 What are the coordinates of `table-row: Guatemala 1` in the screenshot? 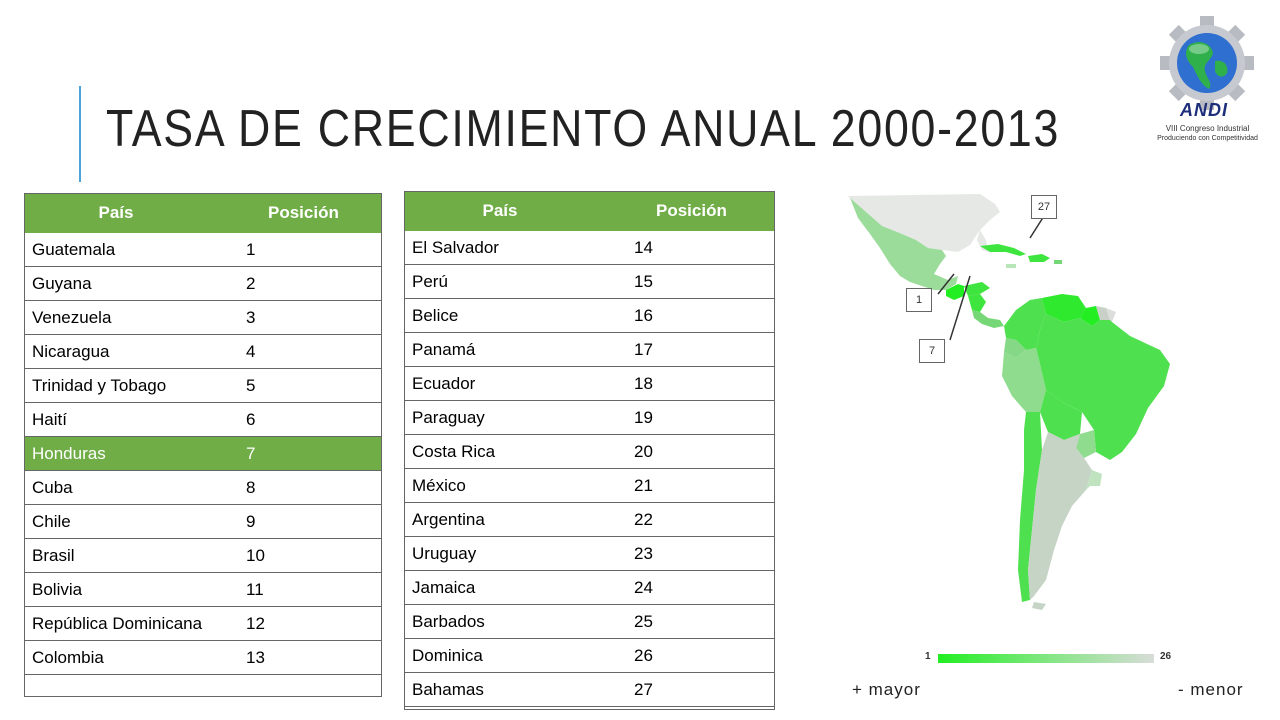 It's located at (203, 250).